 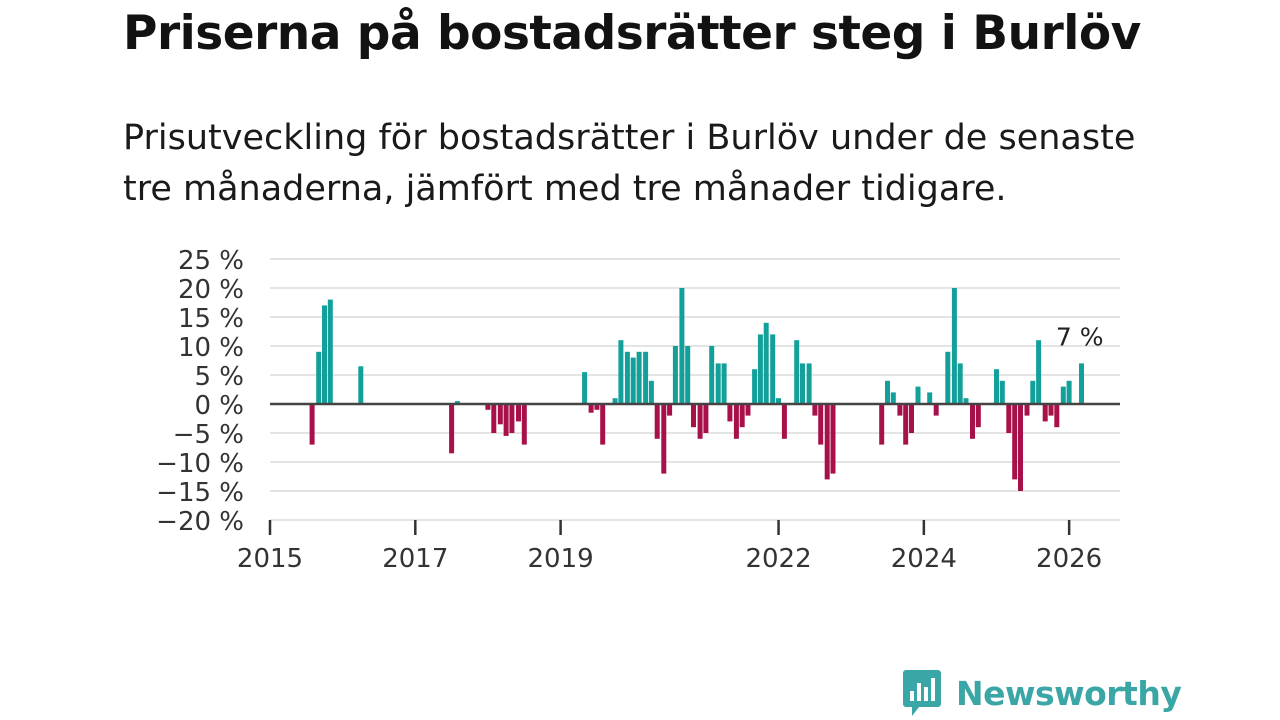 I want to click on y-tick-label: 10 %, so click(x=211, y=348).